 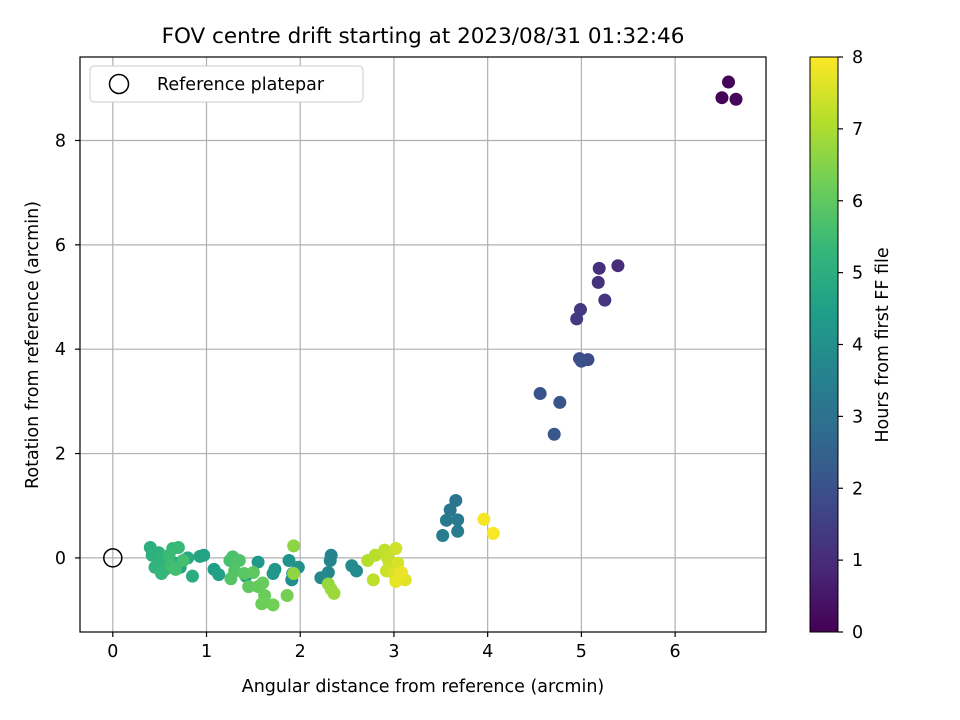 I want to click on legend: Reference platepar, so click(x=226, y=84).